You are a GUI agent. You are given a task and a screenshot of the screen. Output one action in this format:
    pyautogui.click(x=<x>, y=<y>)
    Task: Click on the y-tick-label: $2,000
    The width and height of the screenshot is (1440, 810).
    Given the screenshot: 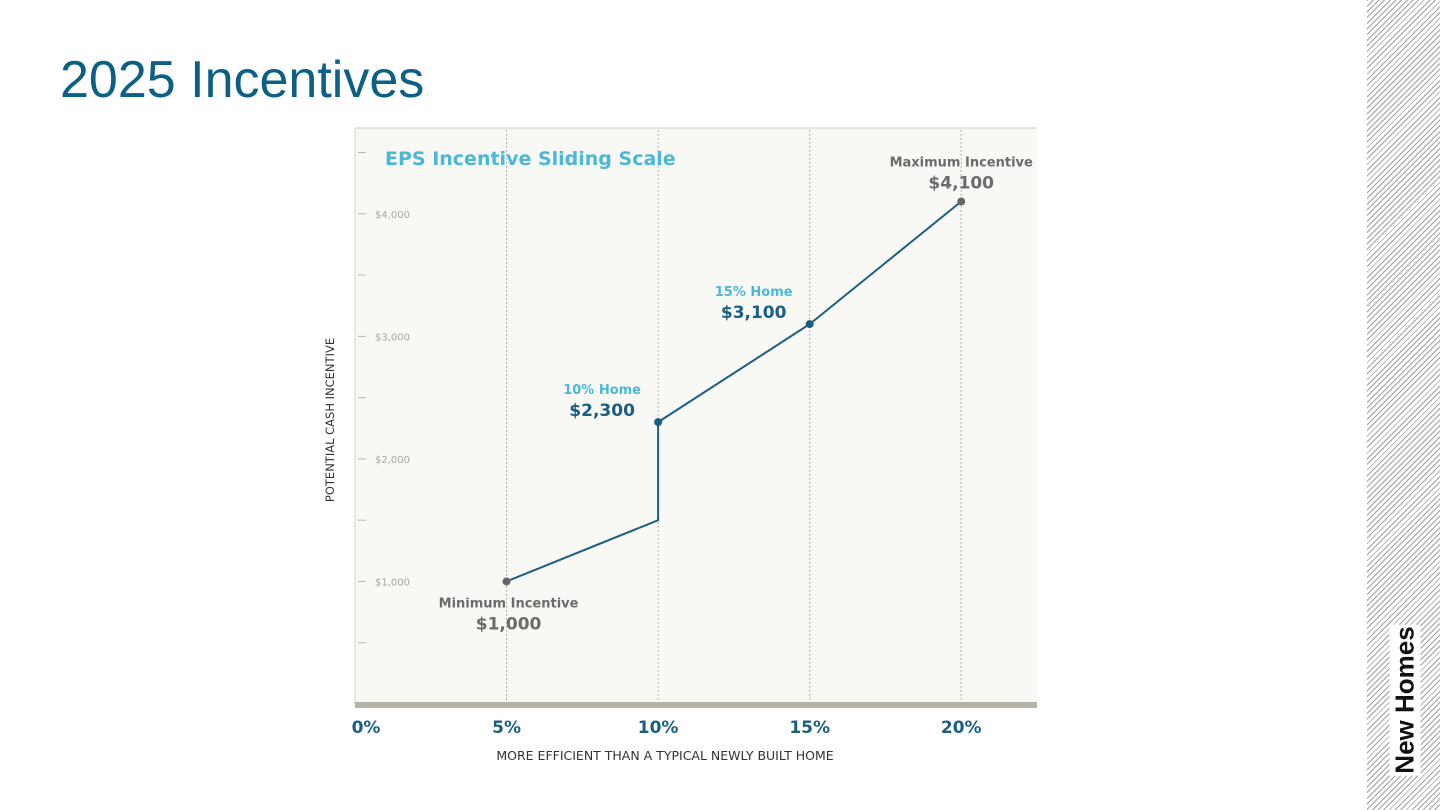 What is the action you would take?
    pyautogui.click(x=392, y=460)
    